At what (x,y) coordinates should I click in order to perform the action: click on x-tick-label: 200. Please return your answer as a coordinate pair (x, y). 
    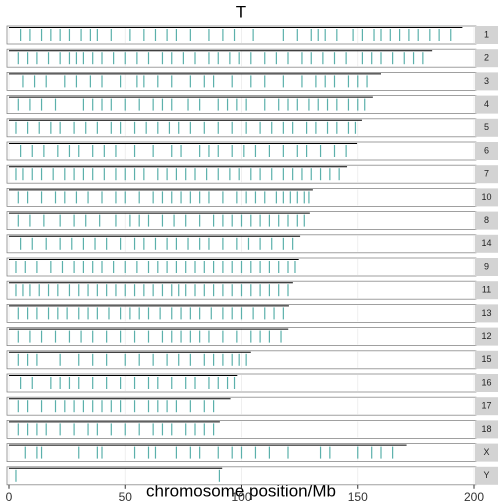
    Looking at the image, I should click on (474, 497).